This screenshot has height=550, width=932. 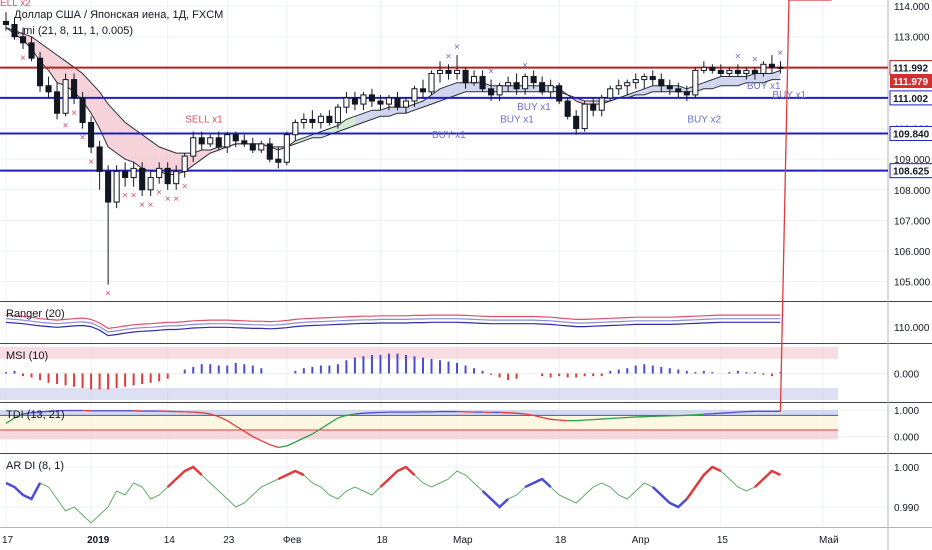 I want to click on chart-title: Доллар США / Японская иена, 1Д, FXCM, so click(x=118, y=15).